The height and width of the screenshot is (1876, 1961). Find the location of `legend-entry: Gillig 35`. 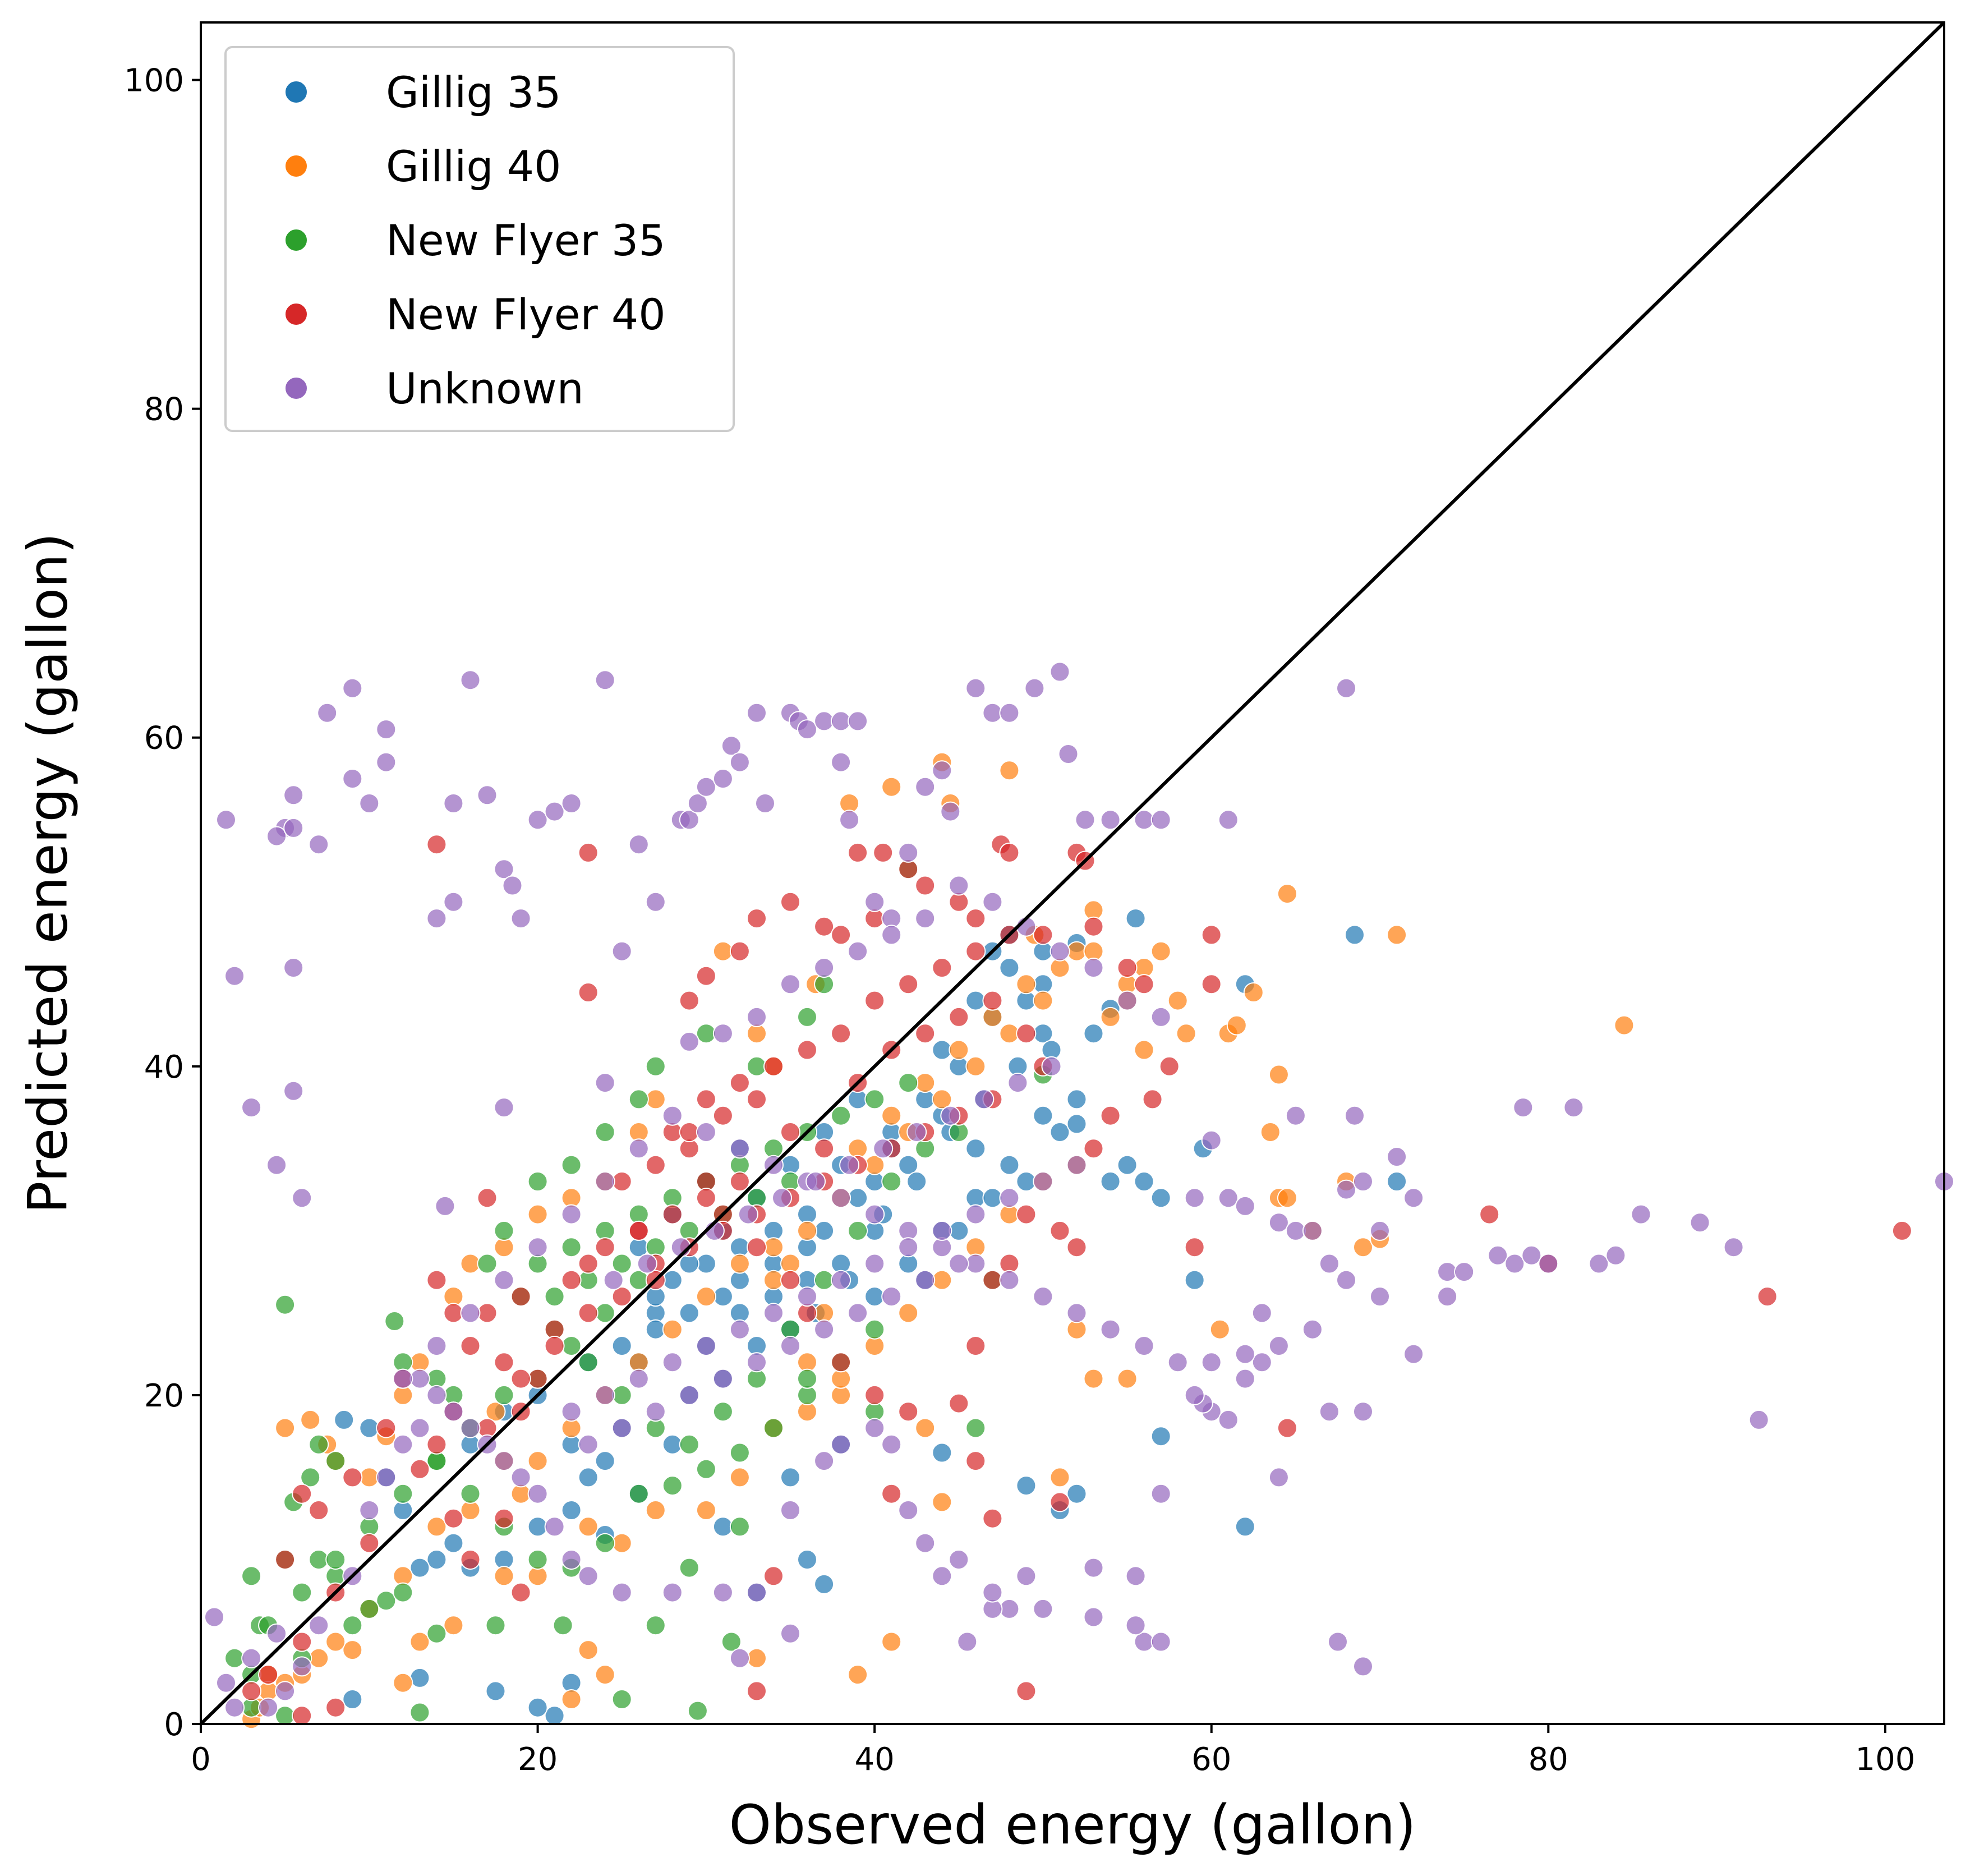

legend-entry: Gillig 35 is located at coordinates (422, 92).